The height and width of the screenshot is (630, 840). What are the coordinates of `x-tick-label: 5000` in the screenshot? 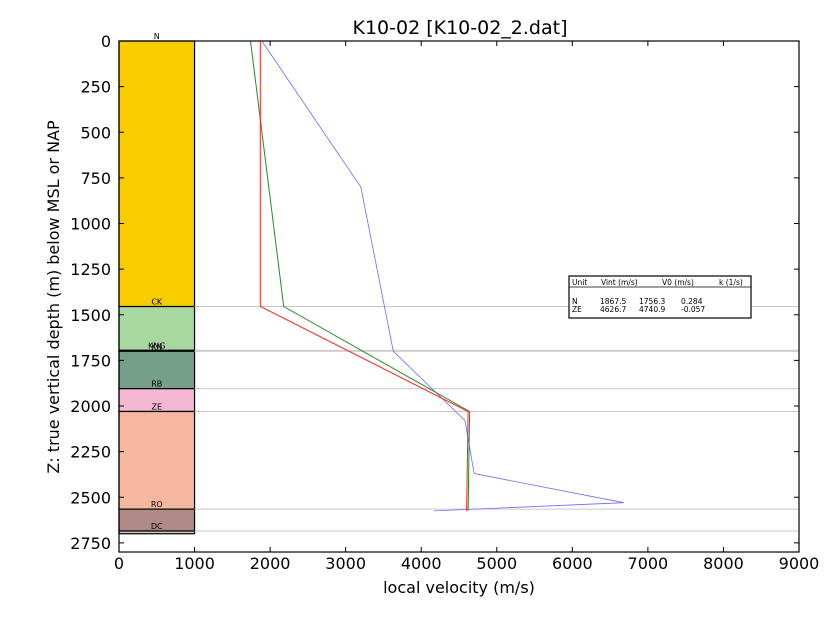 It's located at (496, 563).